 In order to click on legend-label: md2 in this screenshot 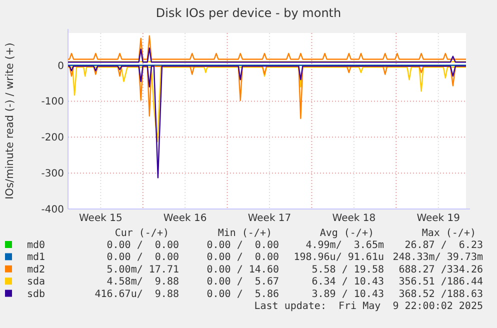, I will do `click(36, 270)`.